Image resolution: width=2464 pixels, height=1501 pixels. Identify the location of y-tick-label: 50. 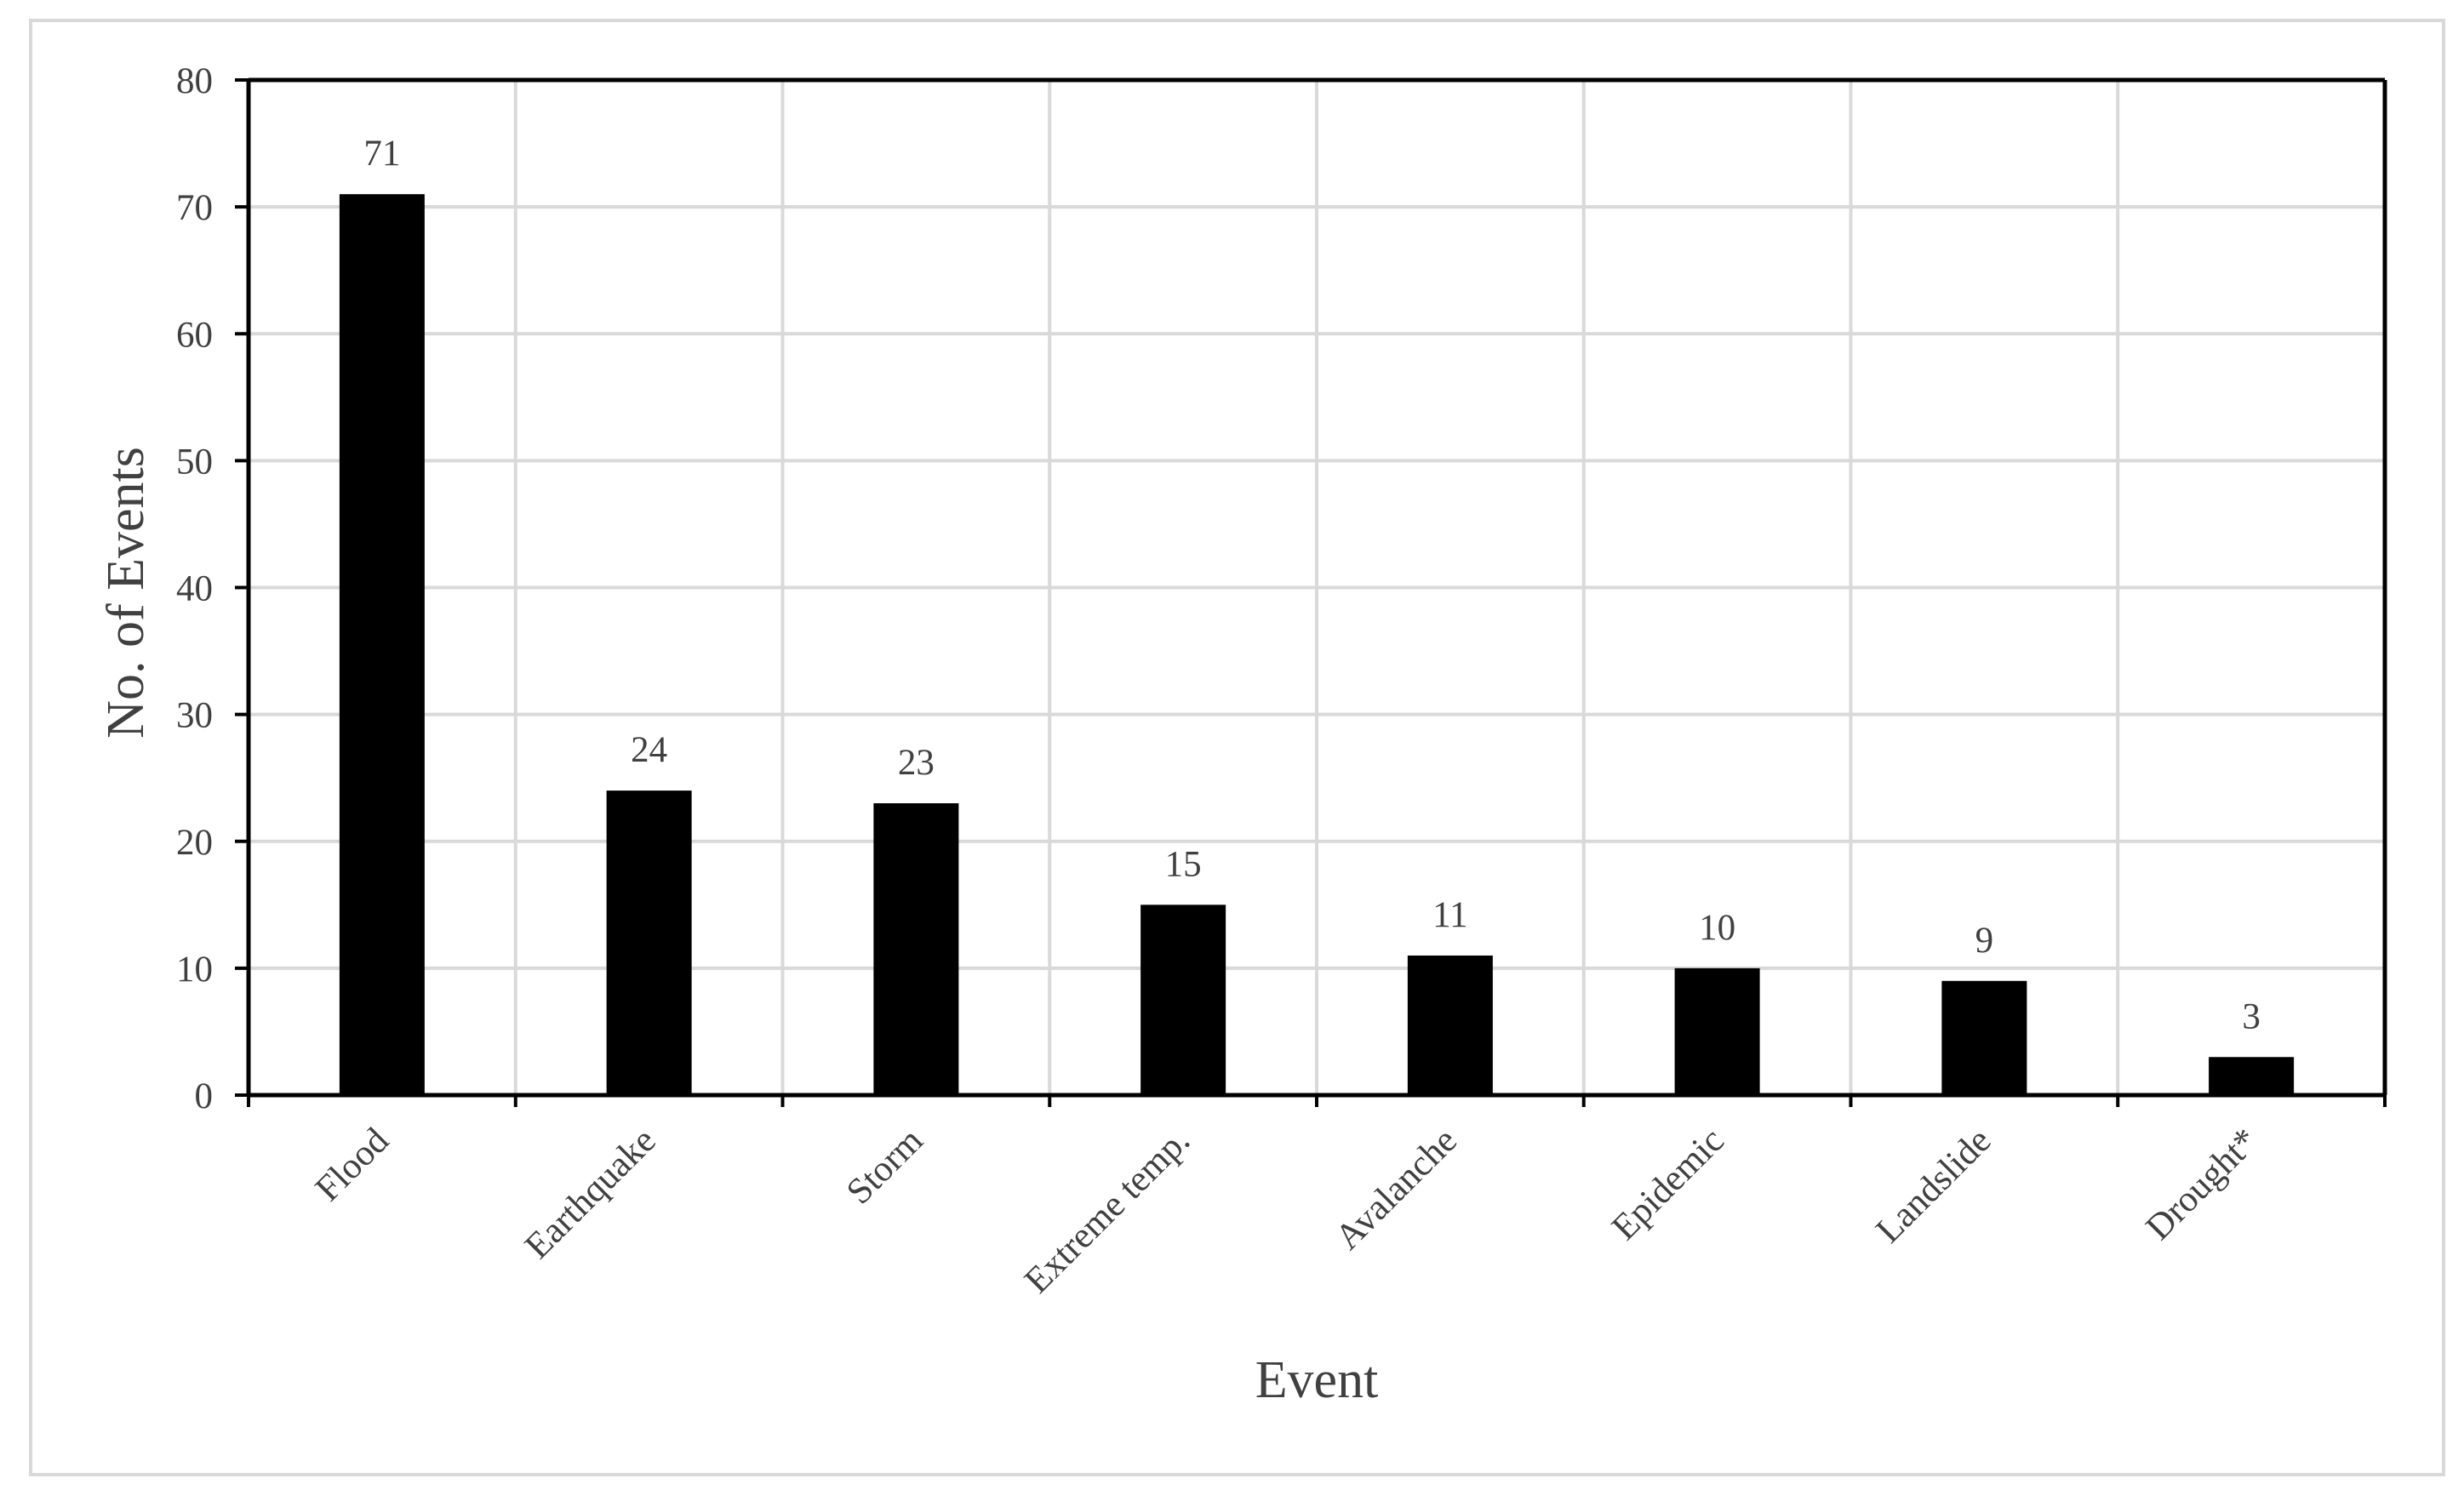
(194, 462).